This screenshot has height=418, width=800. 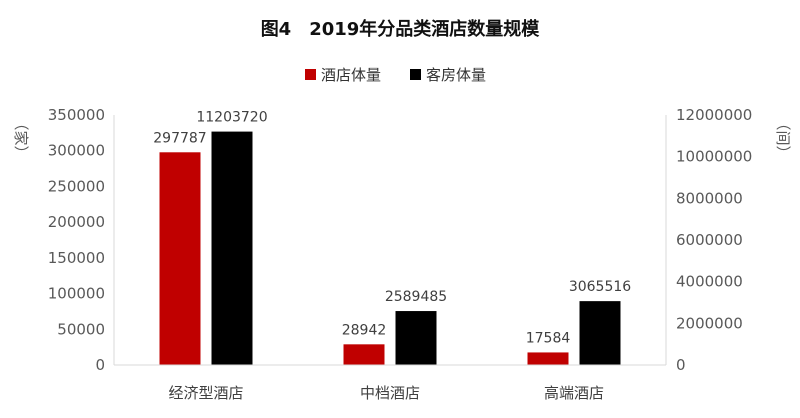 I want to click on legend: 酒店体量 客房体量, so click(x=395, y=75).